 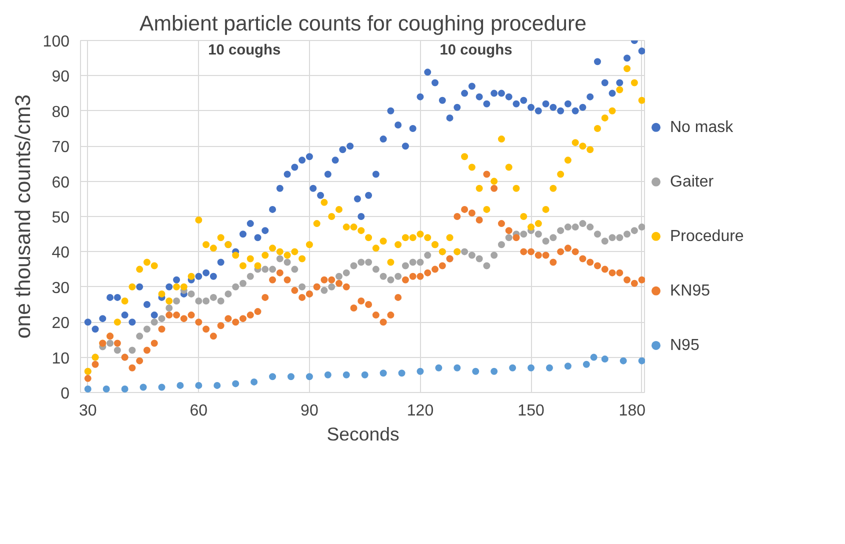 I want to click on x-tick-label: 180, so click(x=632, y=411).